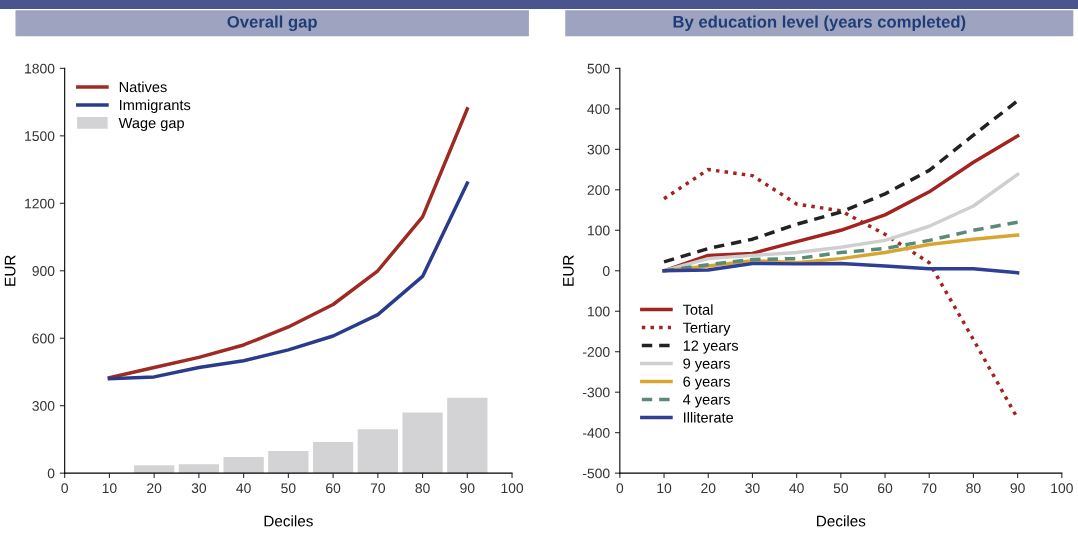 The width and height of the screenshot is (1078, 547). Describe the element at coordinates (598, 68) in the screenshot. I see `y-tick-label: 500` at that location.